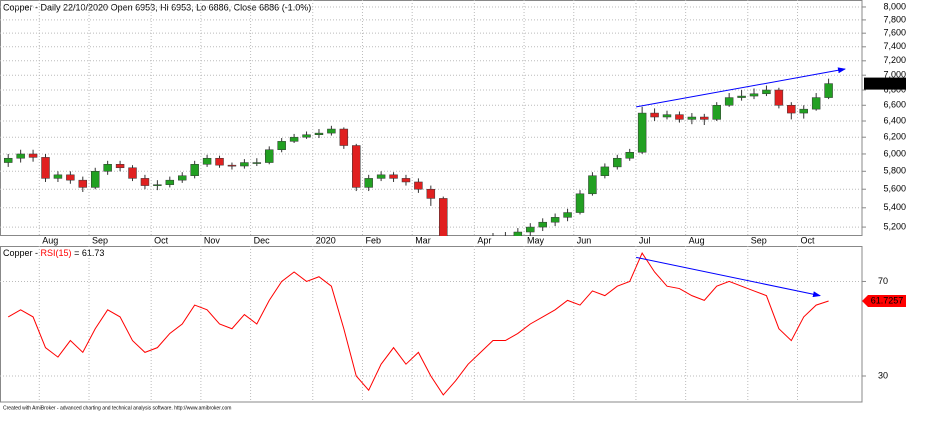 This screenshot has height=424, width=928. What do you see at coordinates (894, 46) in the screenshot?
I see `y-tick-label: 7,400` at bounding box center [894, 46].